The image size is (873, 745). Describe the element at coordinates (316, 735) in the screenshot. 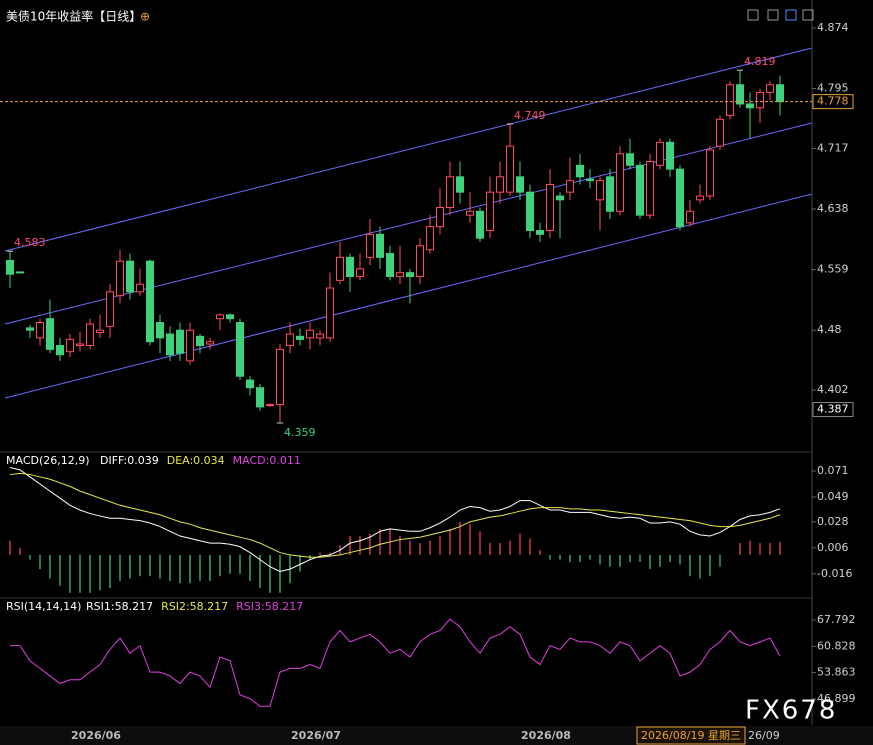

I see `x-tick-label: 2026/07` at that location.